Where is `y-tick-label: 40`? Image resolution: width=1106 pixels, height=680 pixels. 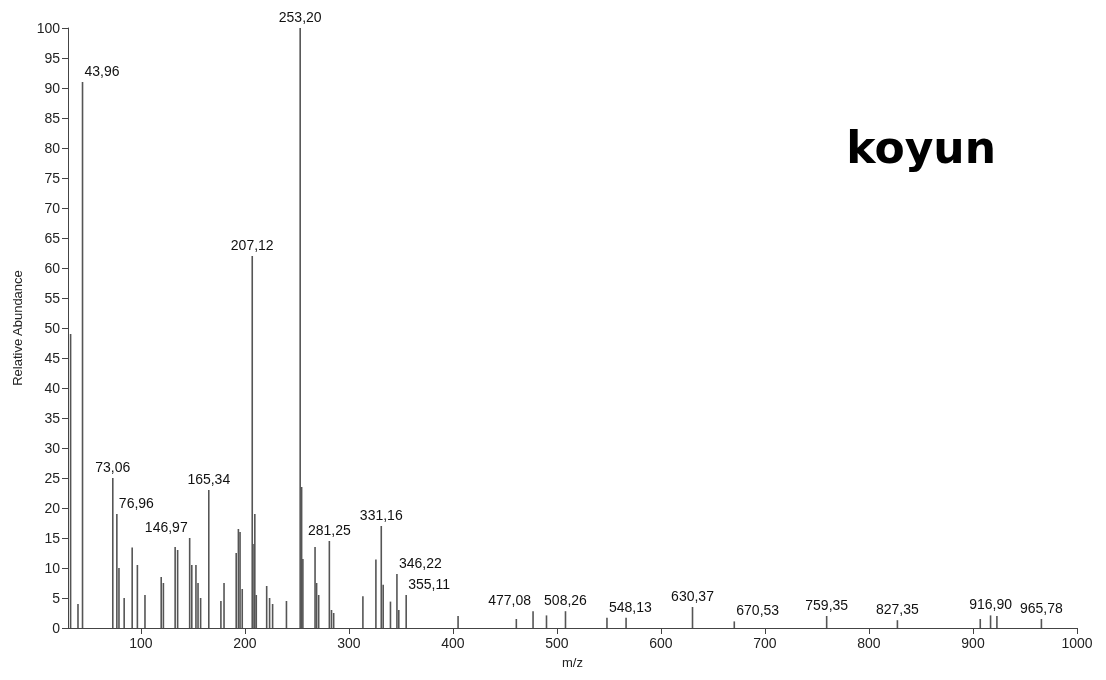 y-tick-label: 40 is located at coordinates (52, 388).